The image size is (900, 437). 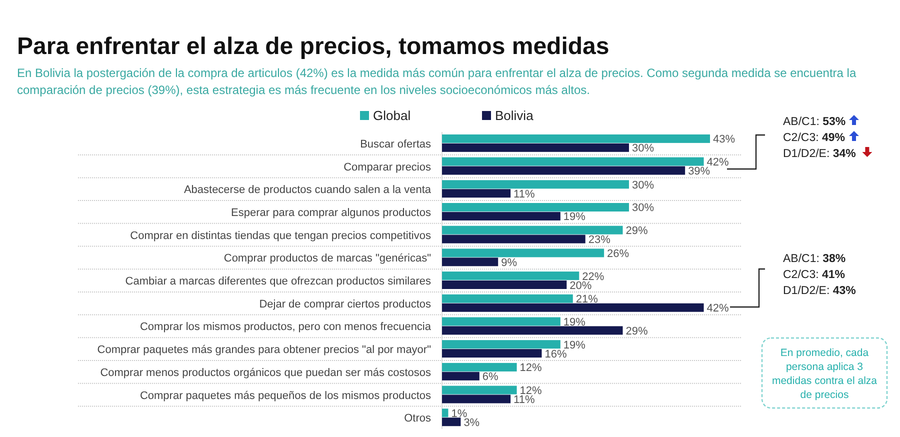 I want to click on y-tick-label: Comprar paquetes más grandes para obtener precios "al por mayor", so click(x=264, y=350).